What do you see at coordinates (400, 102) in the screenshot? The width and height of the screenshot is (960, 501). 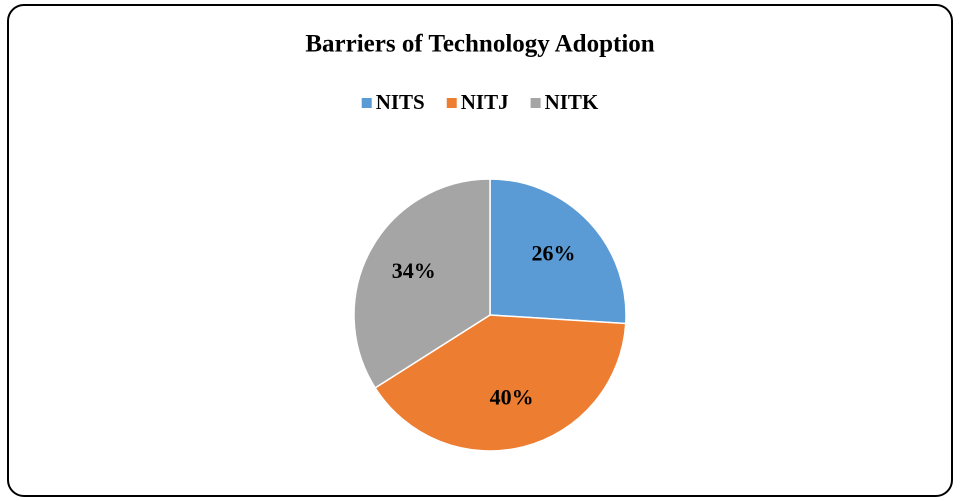 I see `legend-label: NITS` at bounding box center [400, 102].